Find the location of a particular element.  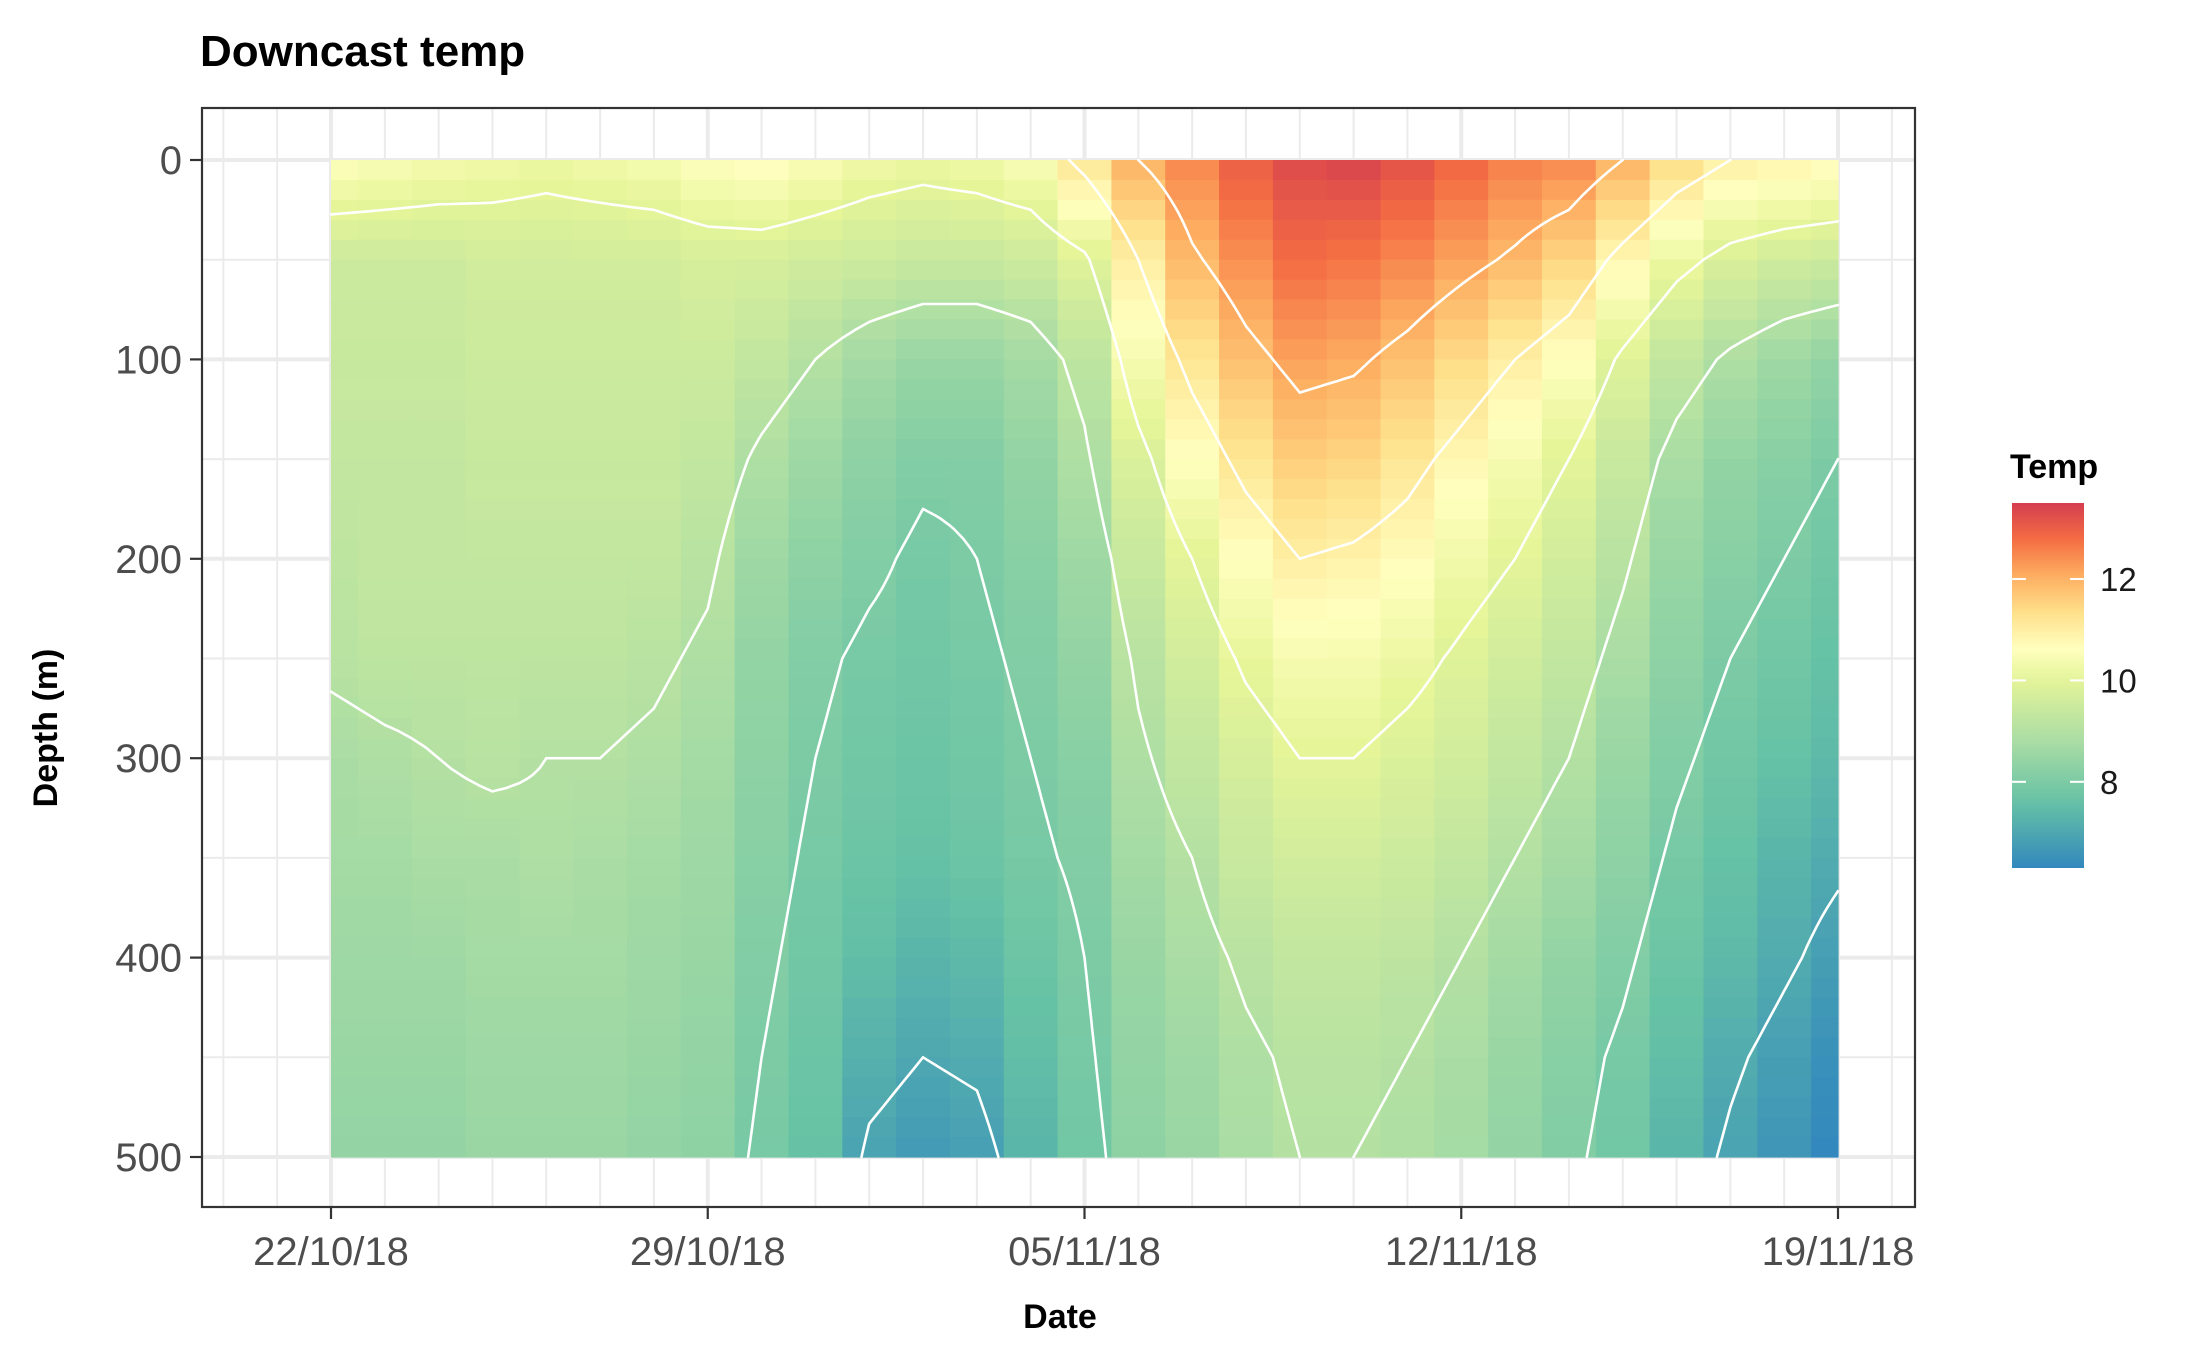

x-tick-label: 29/10/18 is located at coordinates (708, 1252).